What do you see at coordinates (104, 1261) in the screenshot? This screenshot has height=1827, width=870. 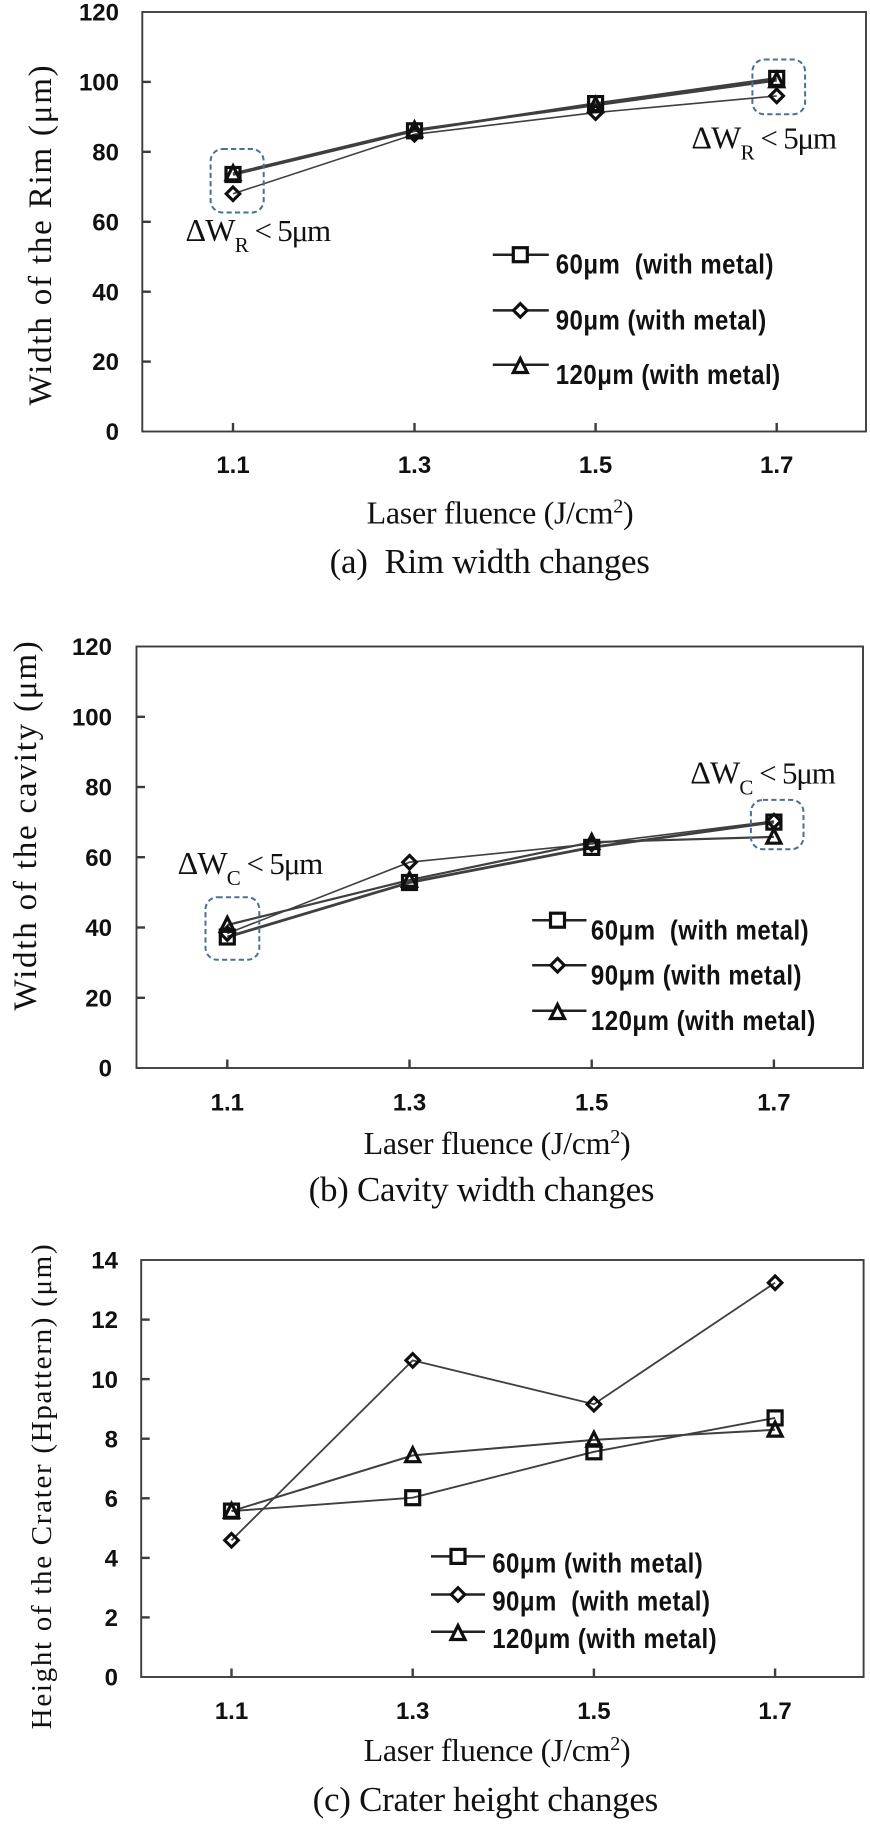 I see `svg-text: 14` at bounding box center [104, 1261].